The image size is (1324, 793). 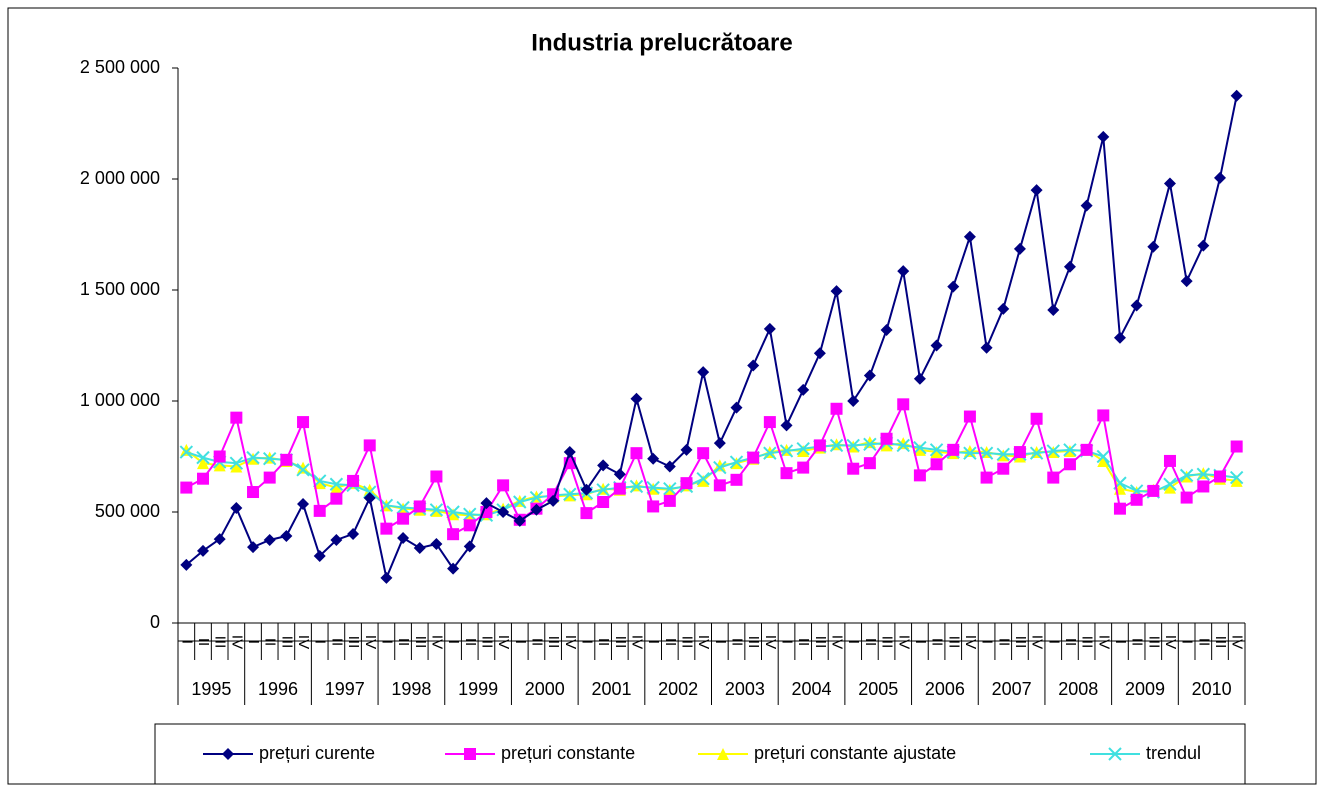 I want to click on year-label: 2009, so click(x=1145, y=689).